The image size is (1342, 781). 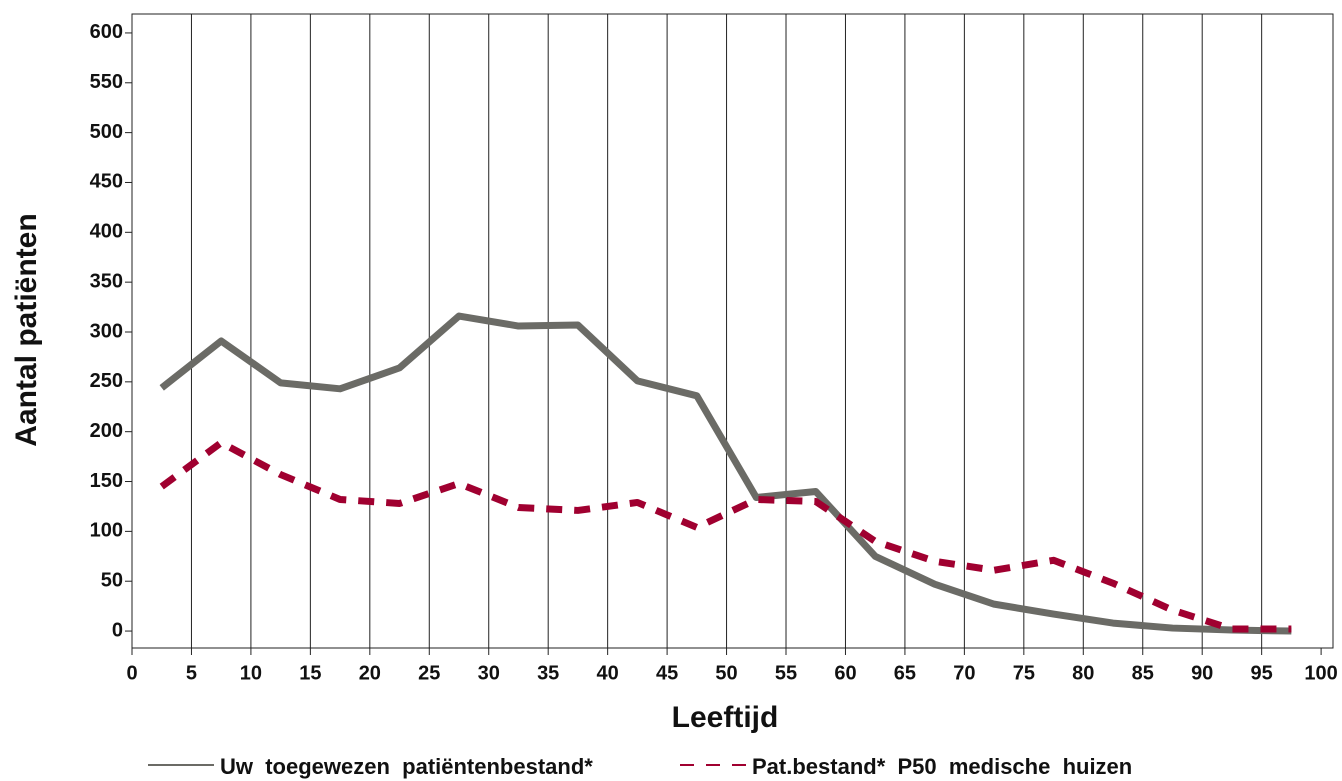 I want to click on x-tick-label: 65, so click(x=905, y=673).